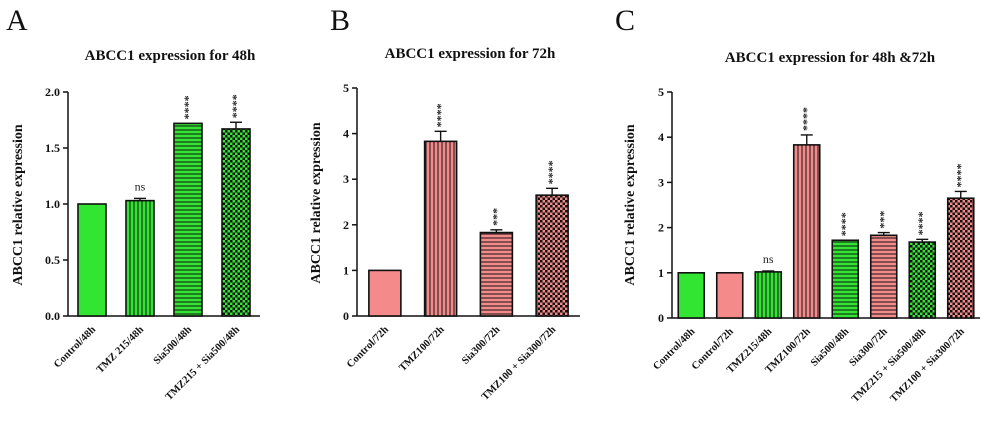 This screenshot has height=428, width=1000. Describe the element at coordinates (625, 20) in the screenshot. I see `panel-letter: C` at that location.